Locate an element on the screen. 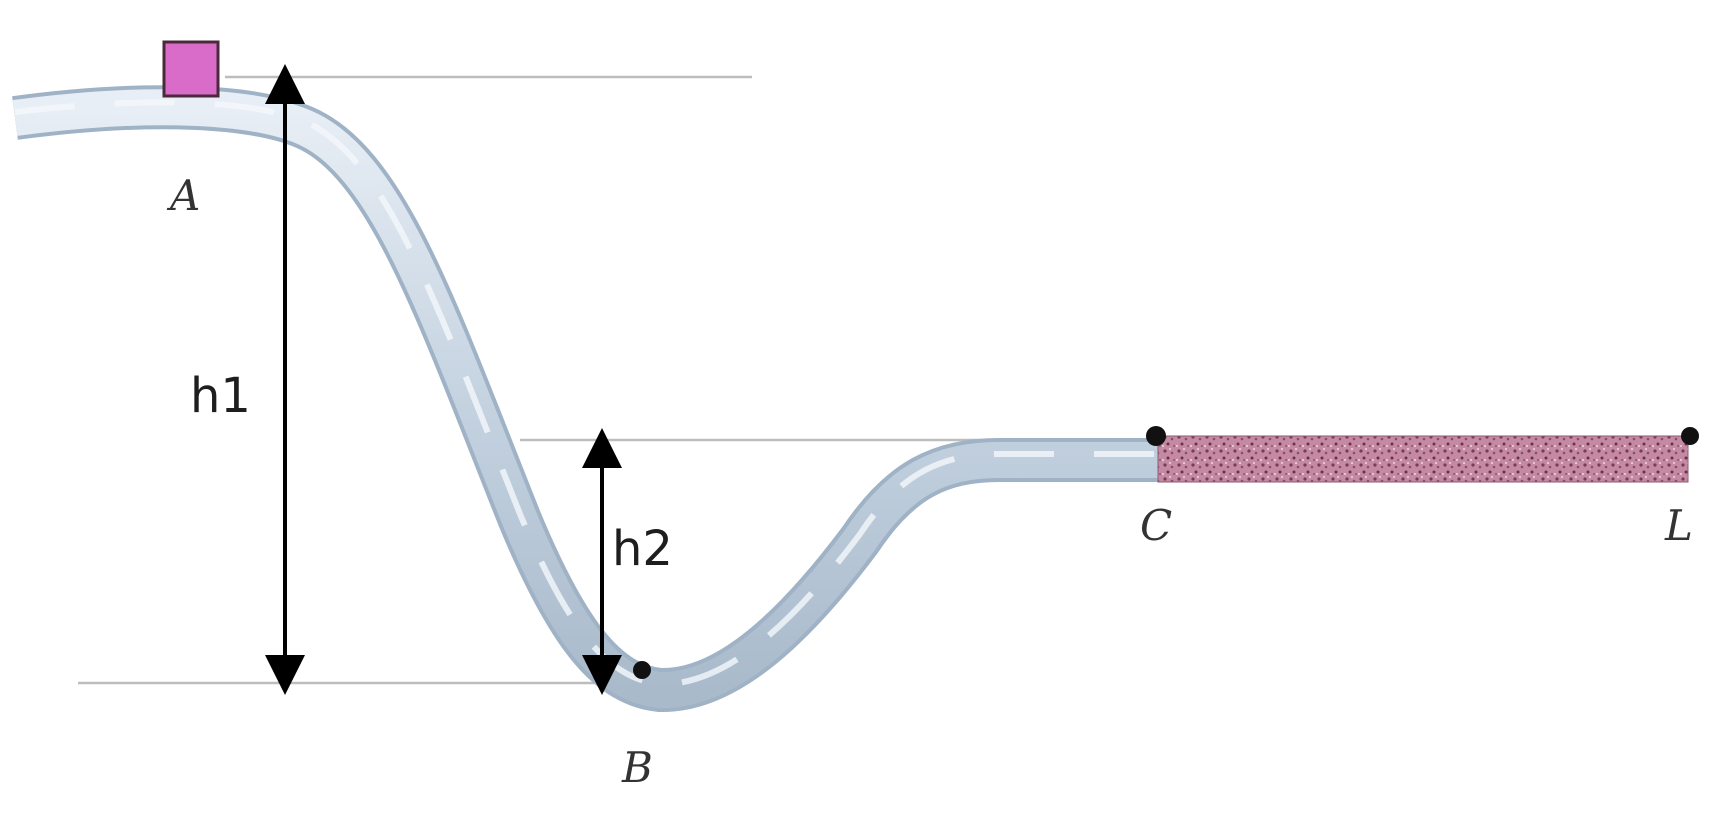 This screenshot has height=825, width=1719. point-l-label: L is located at coordinates (1678, 525).